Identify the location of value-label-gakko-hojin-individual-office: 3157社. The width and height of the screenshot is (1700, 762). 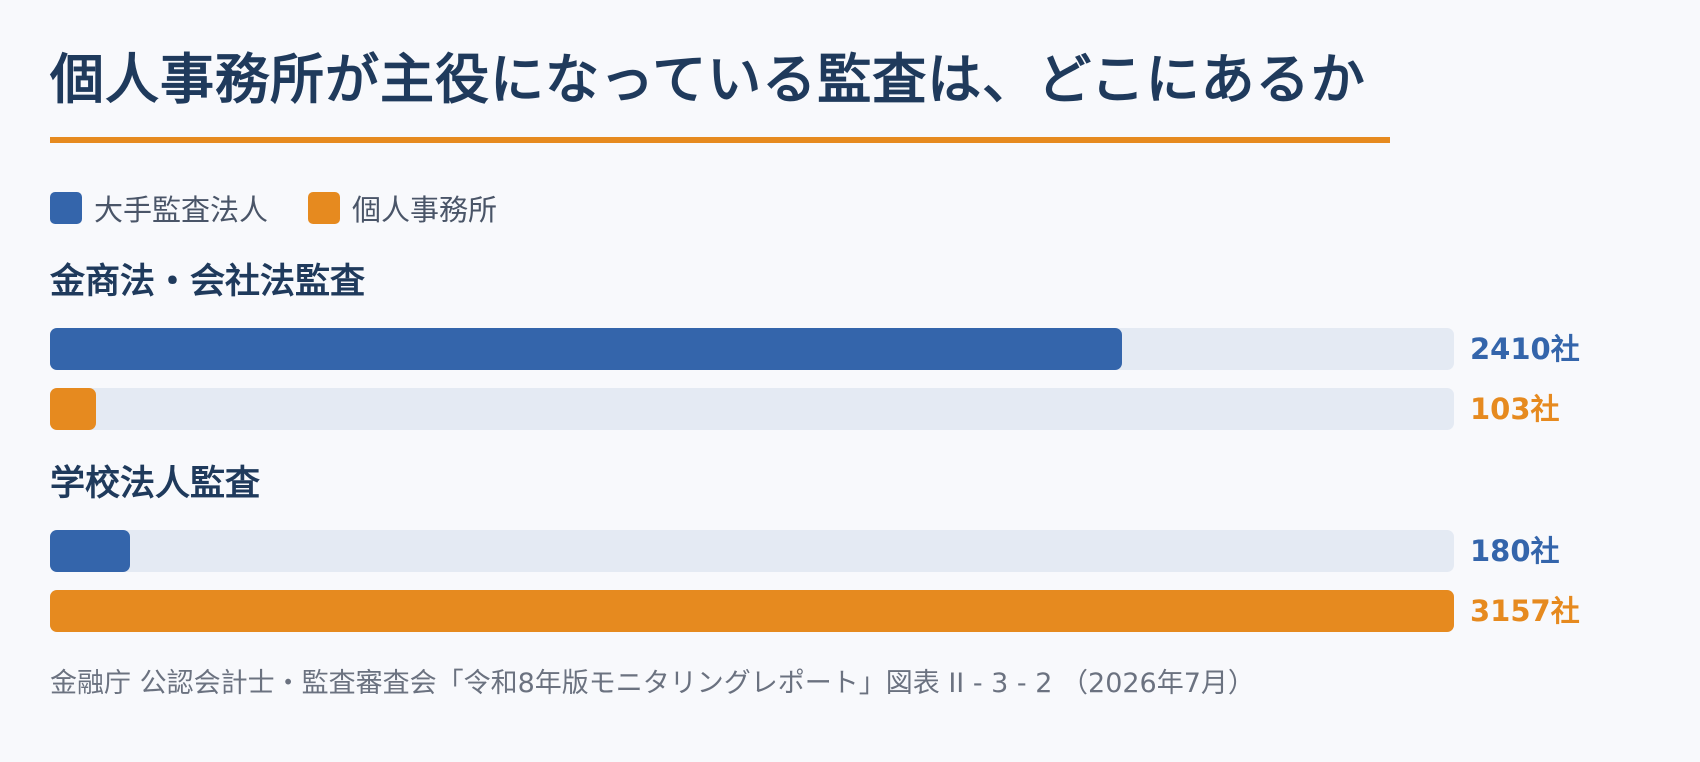
(1525, 611).